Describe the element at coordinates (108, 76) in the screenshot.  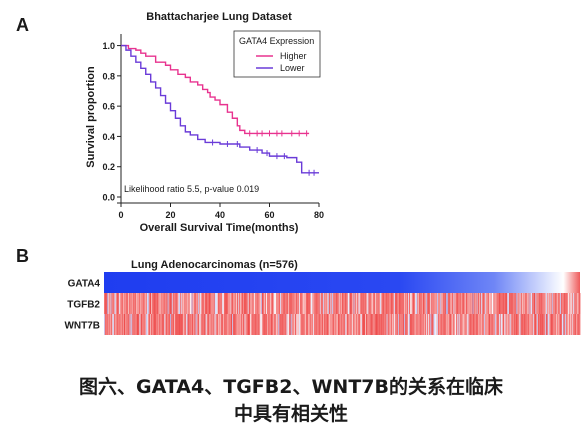
I see `y-tick-label: 0.8` at that location.